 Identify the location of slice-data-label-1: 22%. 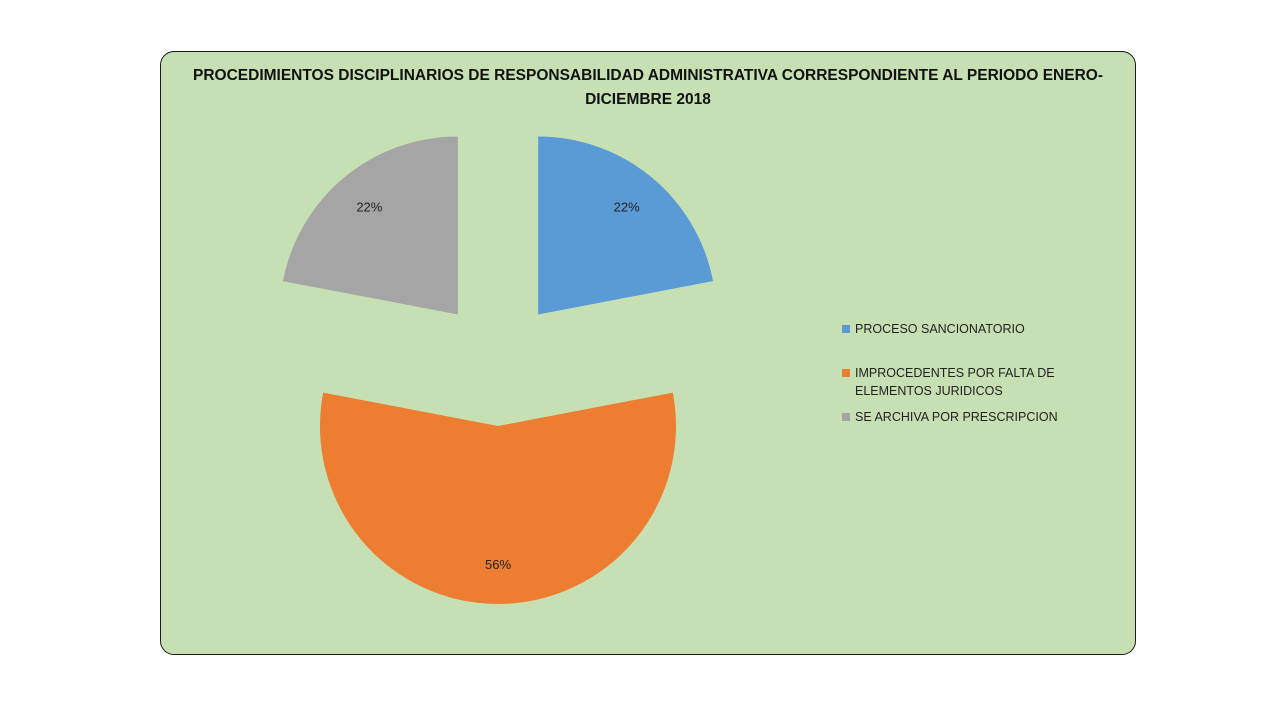
(627, 206).